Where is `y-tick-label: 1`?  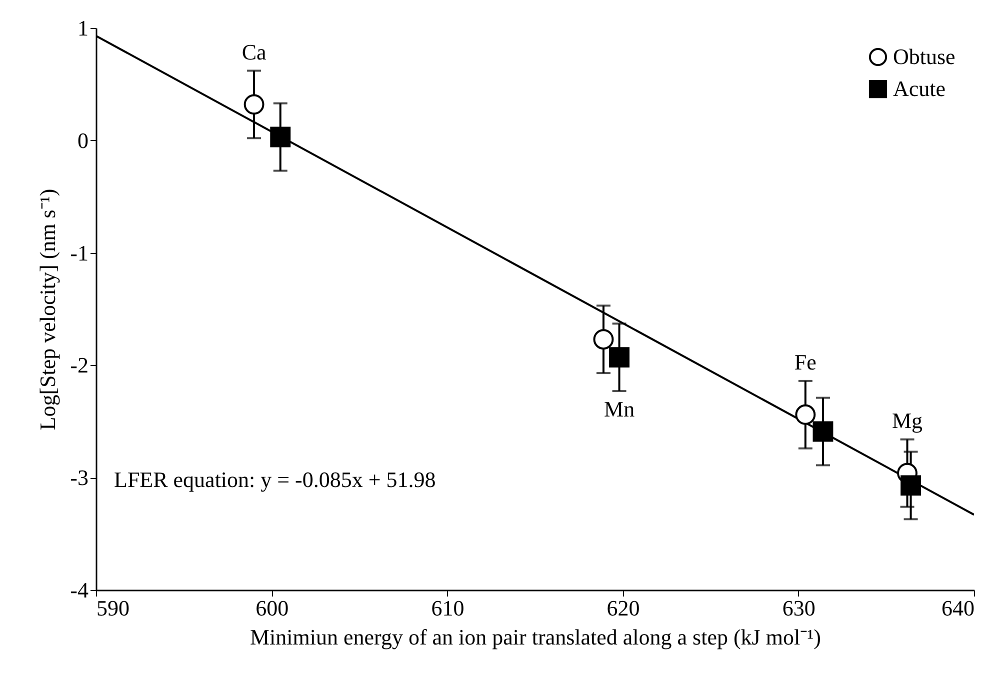 y-tick-label: 1 is located at coordinates (83, 28).